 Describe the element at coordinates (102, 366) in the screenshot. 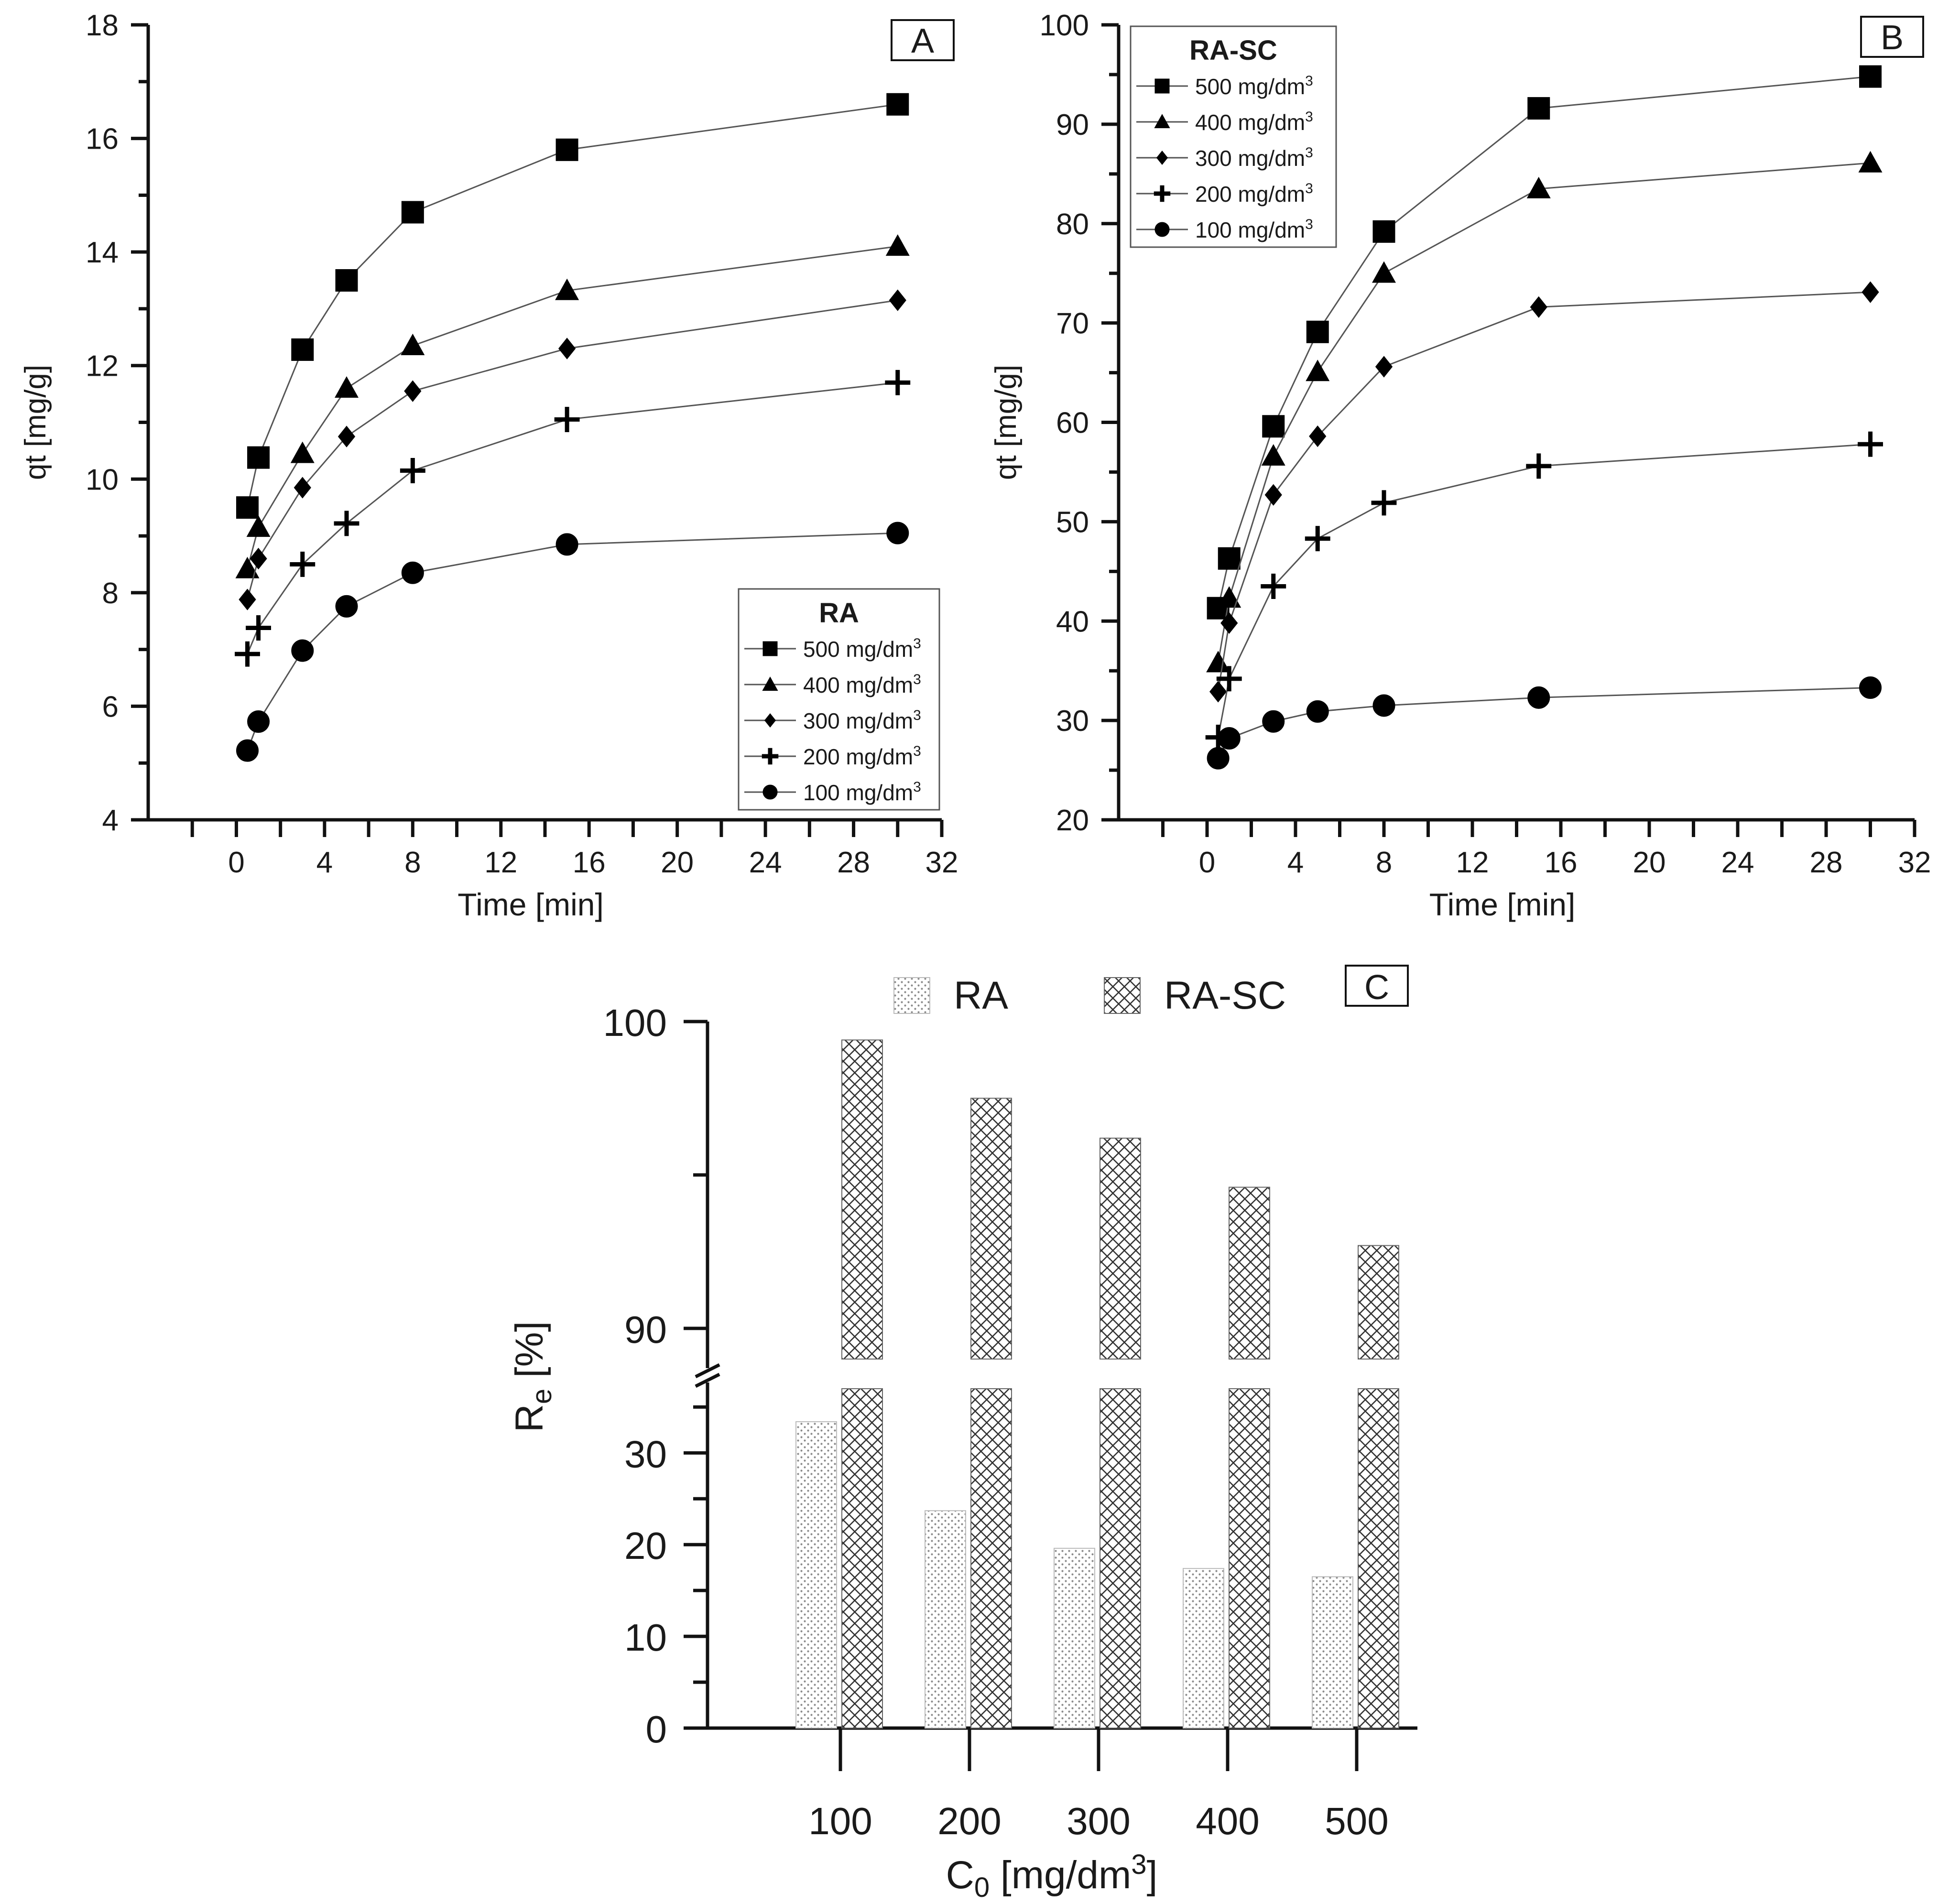

I see `y-tick-label: 12` at that location.